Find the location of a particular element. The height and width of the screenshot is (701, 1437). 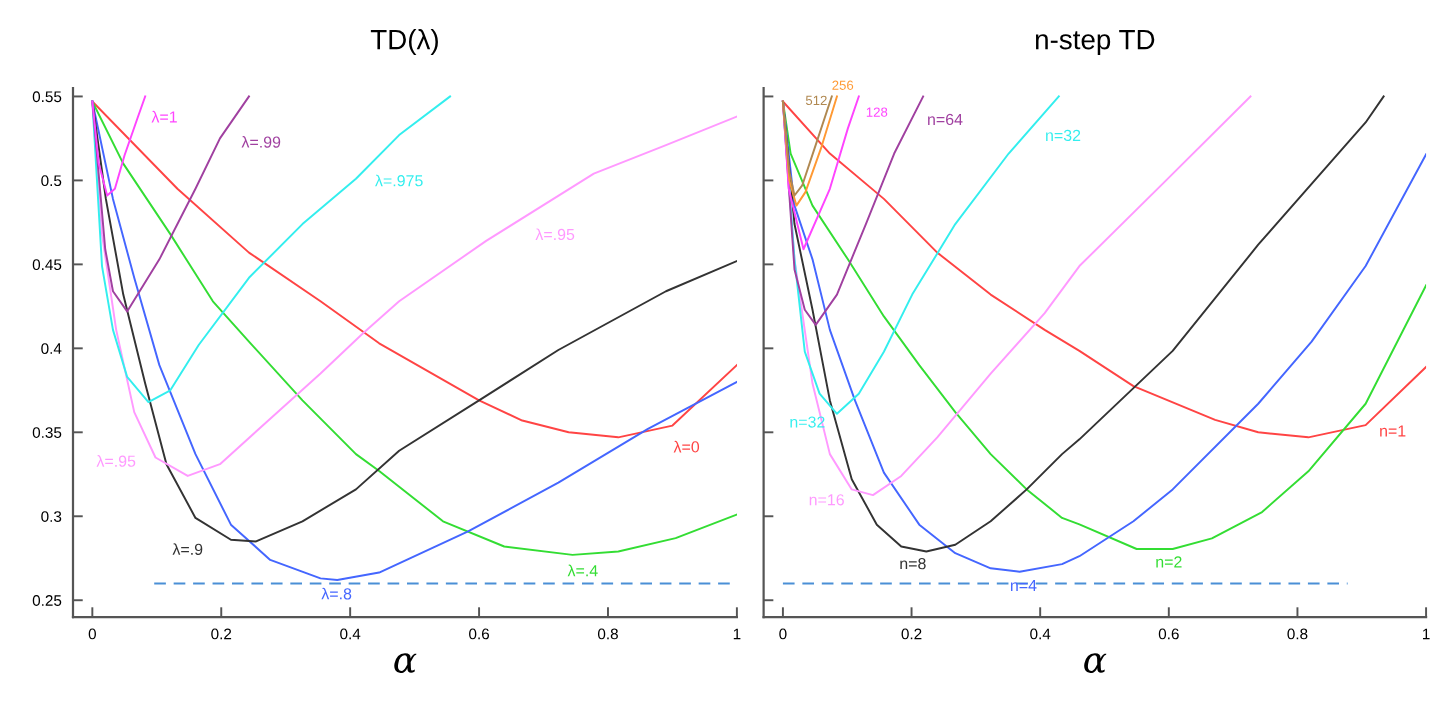

y-tick-label: 0.3 is located at coordinates (51, 516).